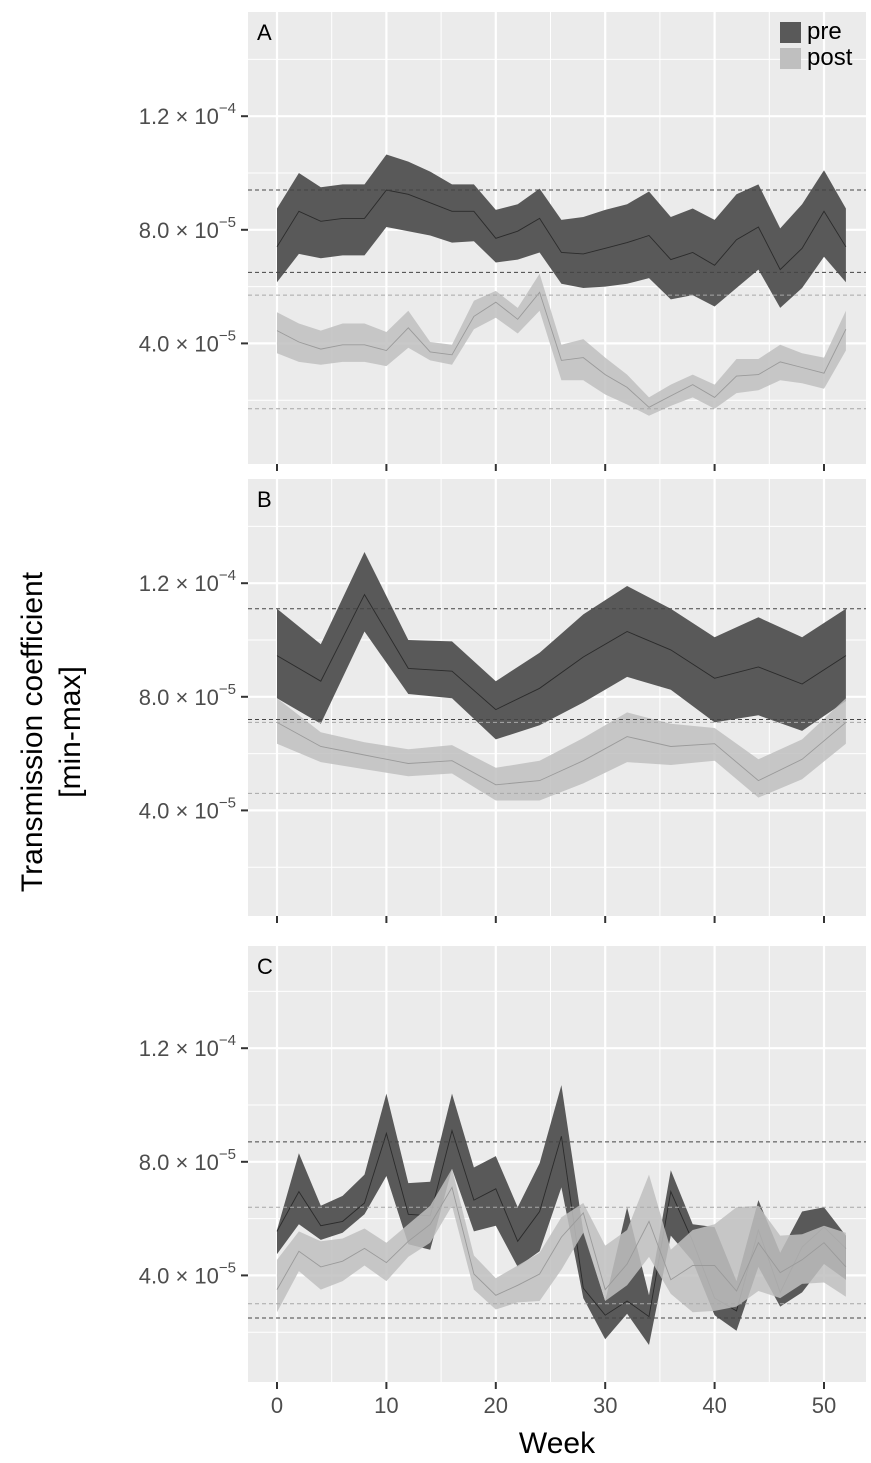  What do you see at coordinates (830, 57) in the screenshot?
I see `legend-label-post: post` at bounding box center [830, 57].